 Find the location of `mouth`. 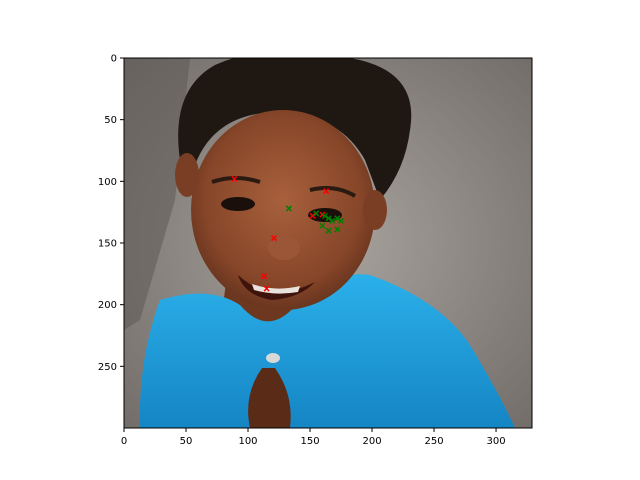

mouth is located at coordinates (276, 287).